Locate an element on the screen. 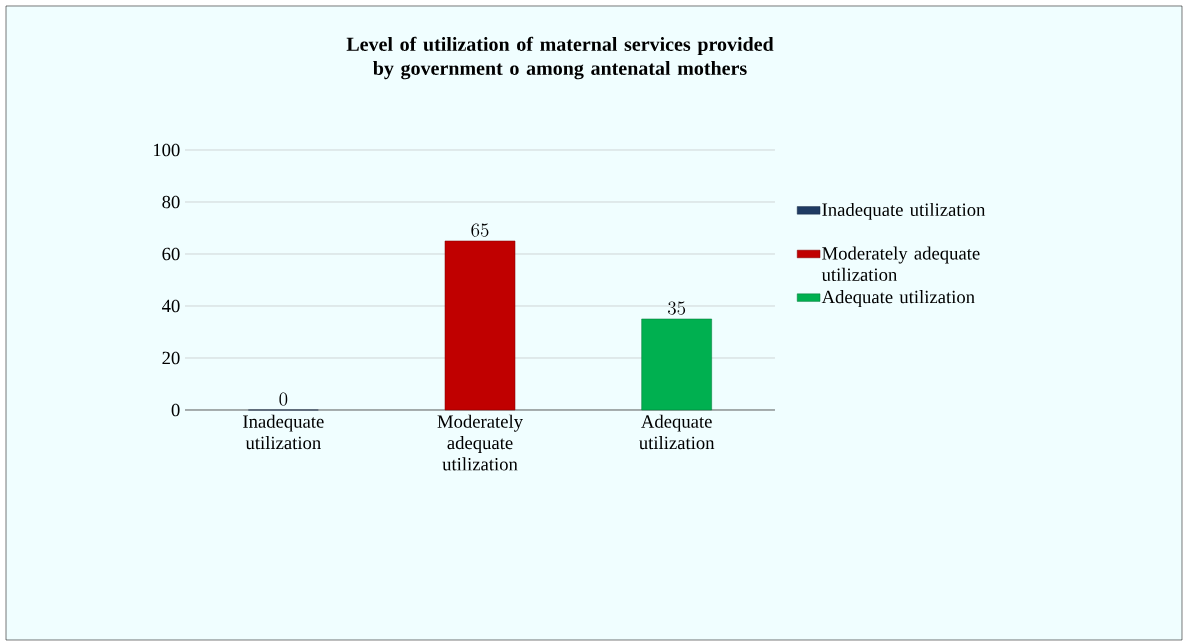 Image resolution: width=1186 pixels, height=642 pixels. x-tick-label: Adequate utilization is located at coordinates (677, 432).